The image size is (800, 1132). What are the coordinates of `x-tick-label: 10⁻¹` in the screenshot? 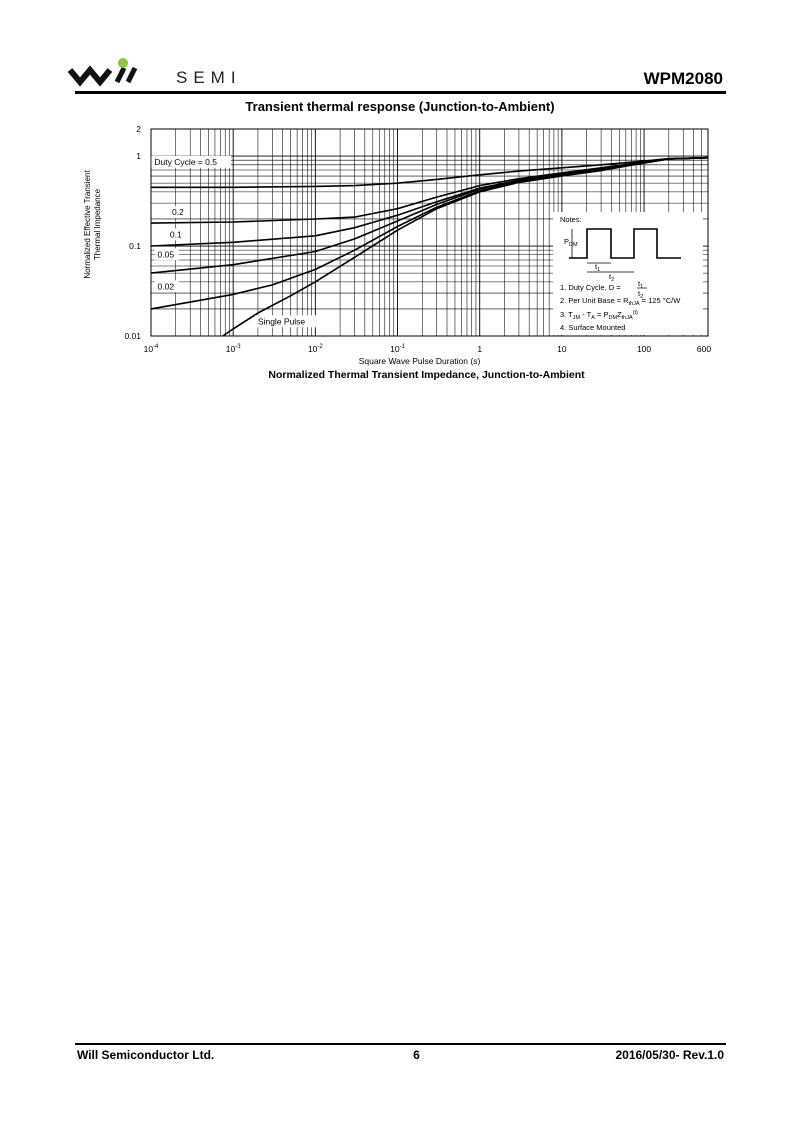 It's located at (397, 349).